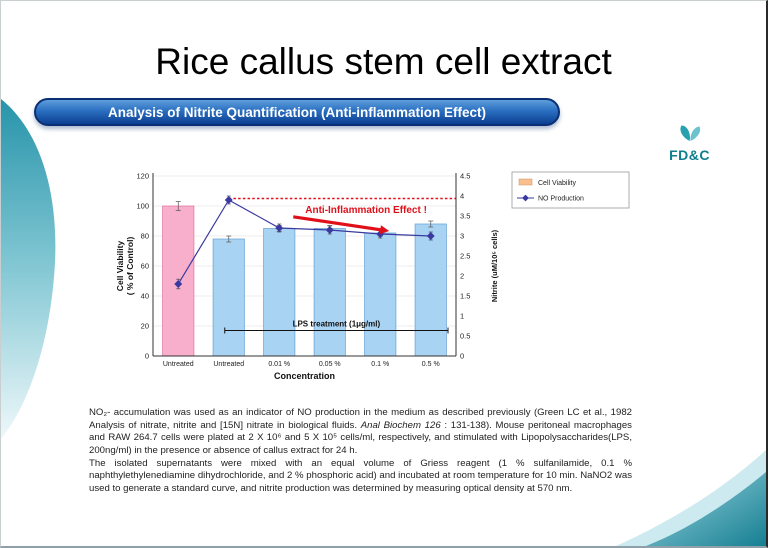 The image size is (768, 548). I want to click on cell-viability-bars, so click(304, 279).